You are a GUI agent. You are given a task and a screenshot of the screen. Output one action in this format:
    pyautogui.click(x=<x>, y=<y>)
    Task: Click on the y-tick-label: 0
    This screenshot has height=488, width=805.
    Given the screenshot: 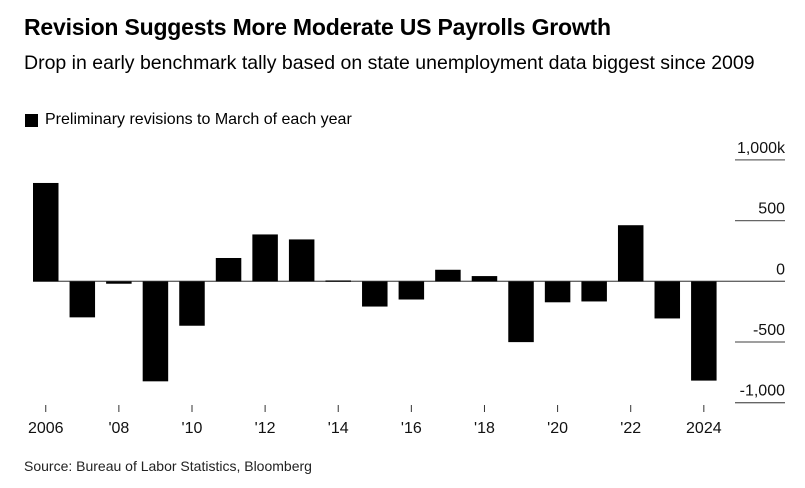 What is the action you would take?
    pyautogui.click(x=780, y=269)
    